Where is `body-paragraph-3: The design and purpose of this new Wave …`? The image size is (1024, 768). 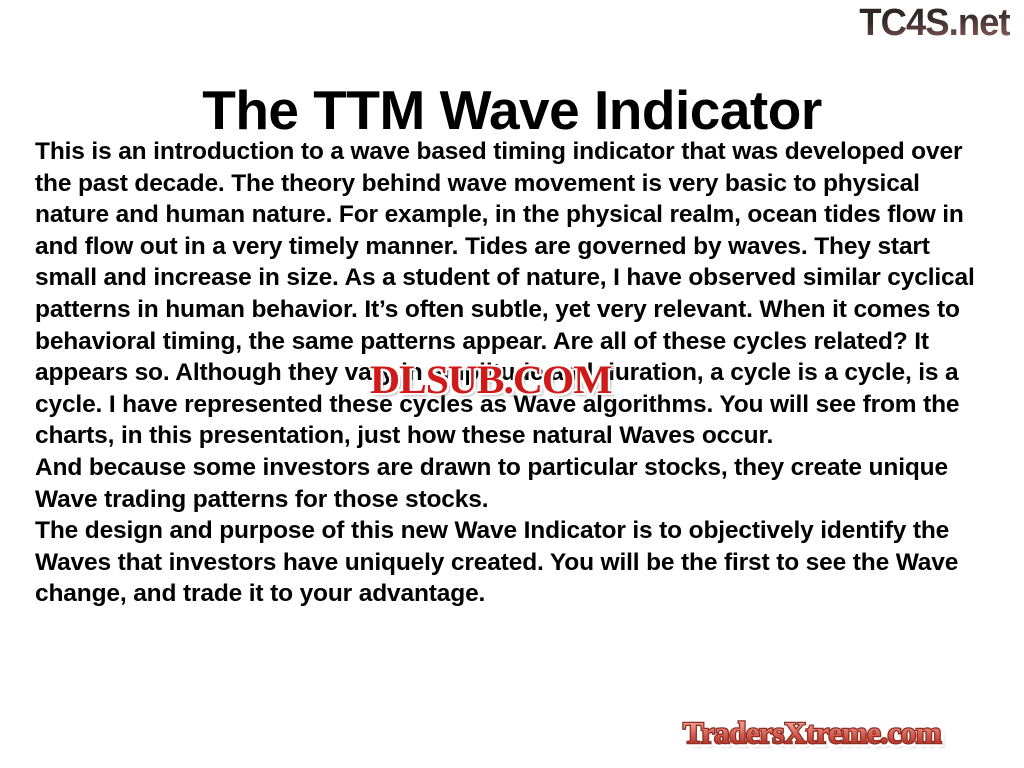
body-paragraph-3: The design and purpose of this new Wave … is located at coordinates (497, 562).